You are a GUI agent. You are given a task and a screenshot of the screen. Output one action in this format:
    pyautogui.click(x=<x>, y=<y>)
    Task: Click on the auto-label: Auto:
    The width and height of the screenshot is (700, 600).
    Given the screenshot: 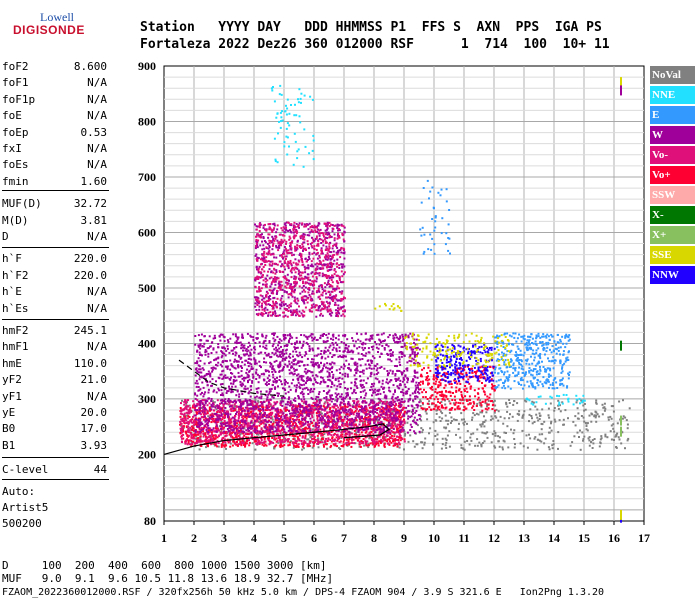 What is the action you would take?
    pyautogui.click(x=19, y=491)
    